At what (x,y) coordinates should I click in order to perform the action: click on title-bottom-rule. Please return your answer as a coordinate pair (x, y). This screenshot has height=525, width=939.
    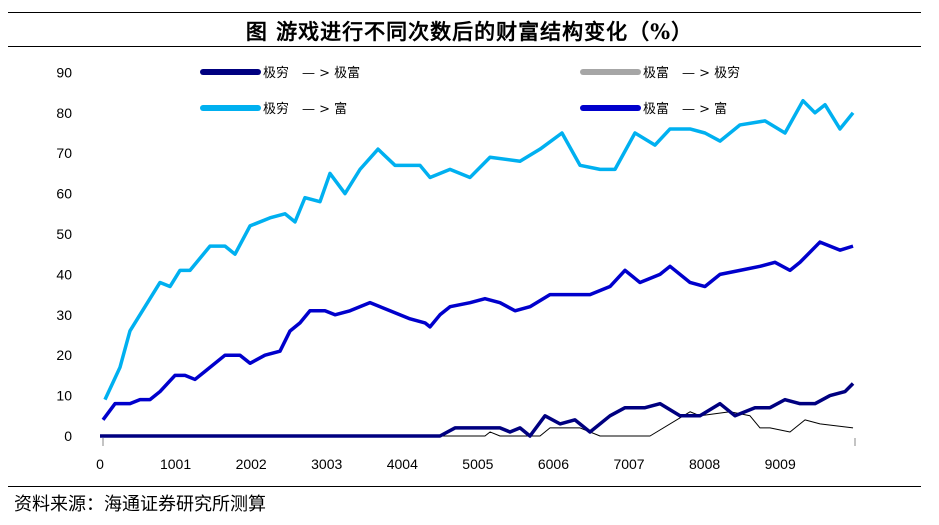
    Looking at the image, I should click on (464, 46).